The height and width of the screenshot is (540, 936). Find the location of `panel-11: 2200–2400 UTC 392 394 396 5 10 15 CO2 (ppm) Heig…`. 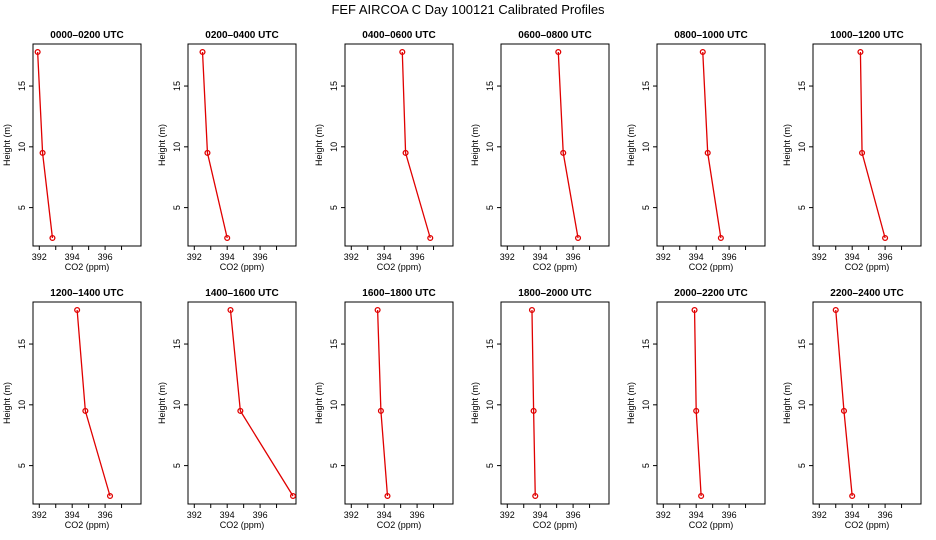

panel-11: 2200–2400 UTC 392 394 396 5 10 15 CO2 (ppm) Heig… is located at coordinates (852, 409).